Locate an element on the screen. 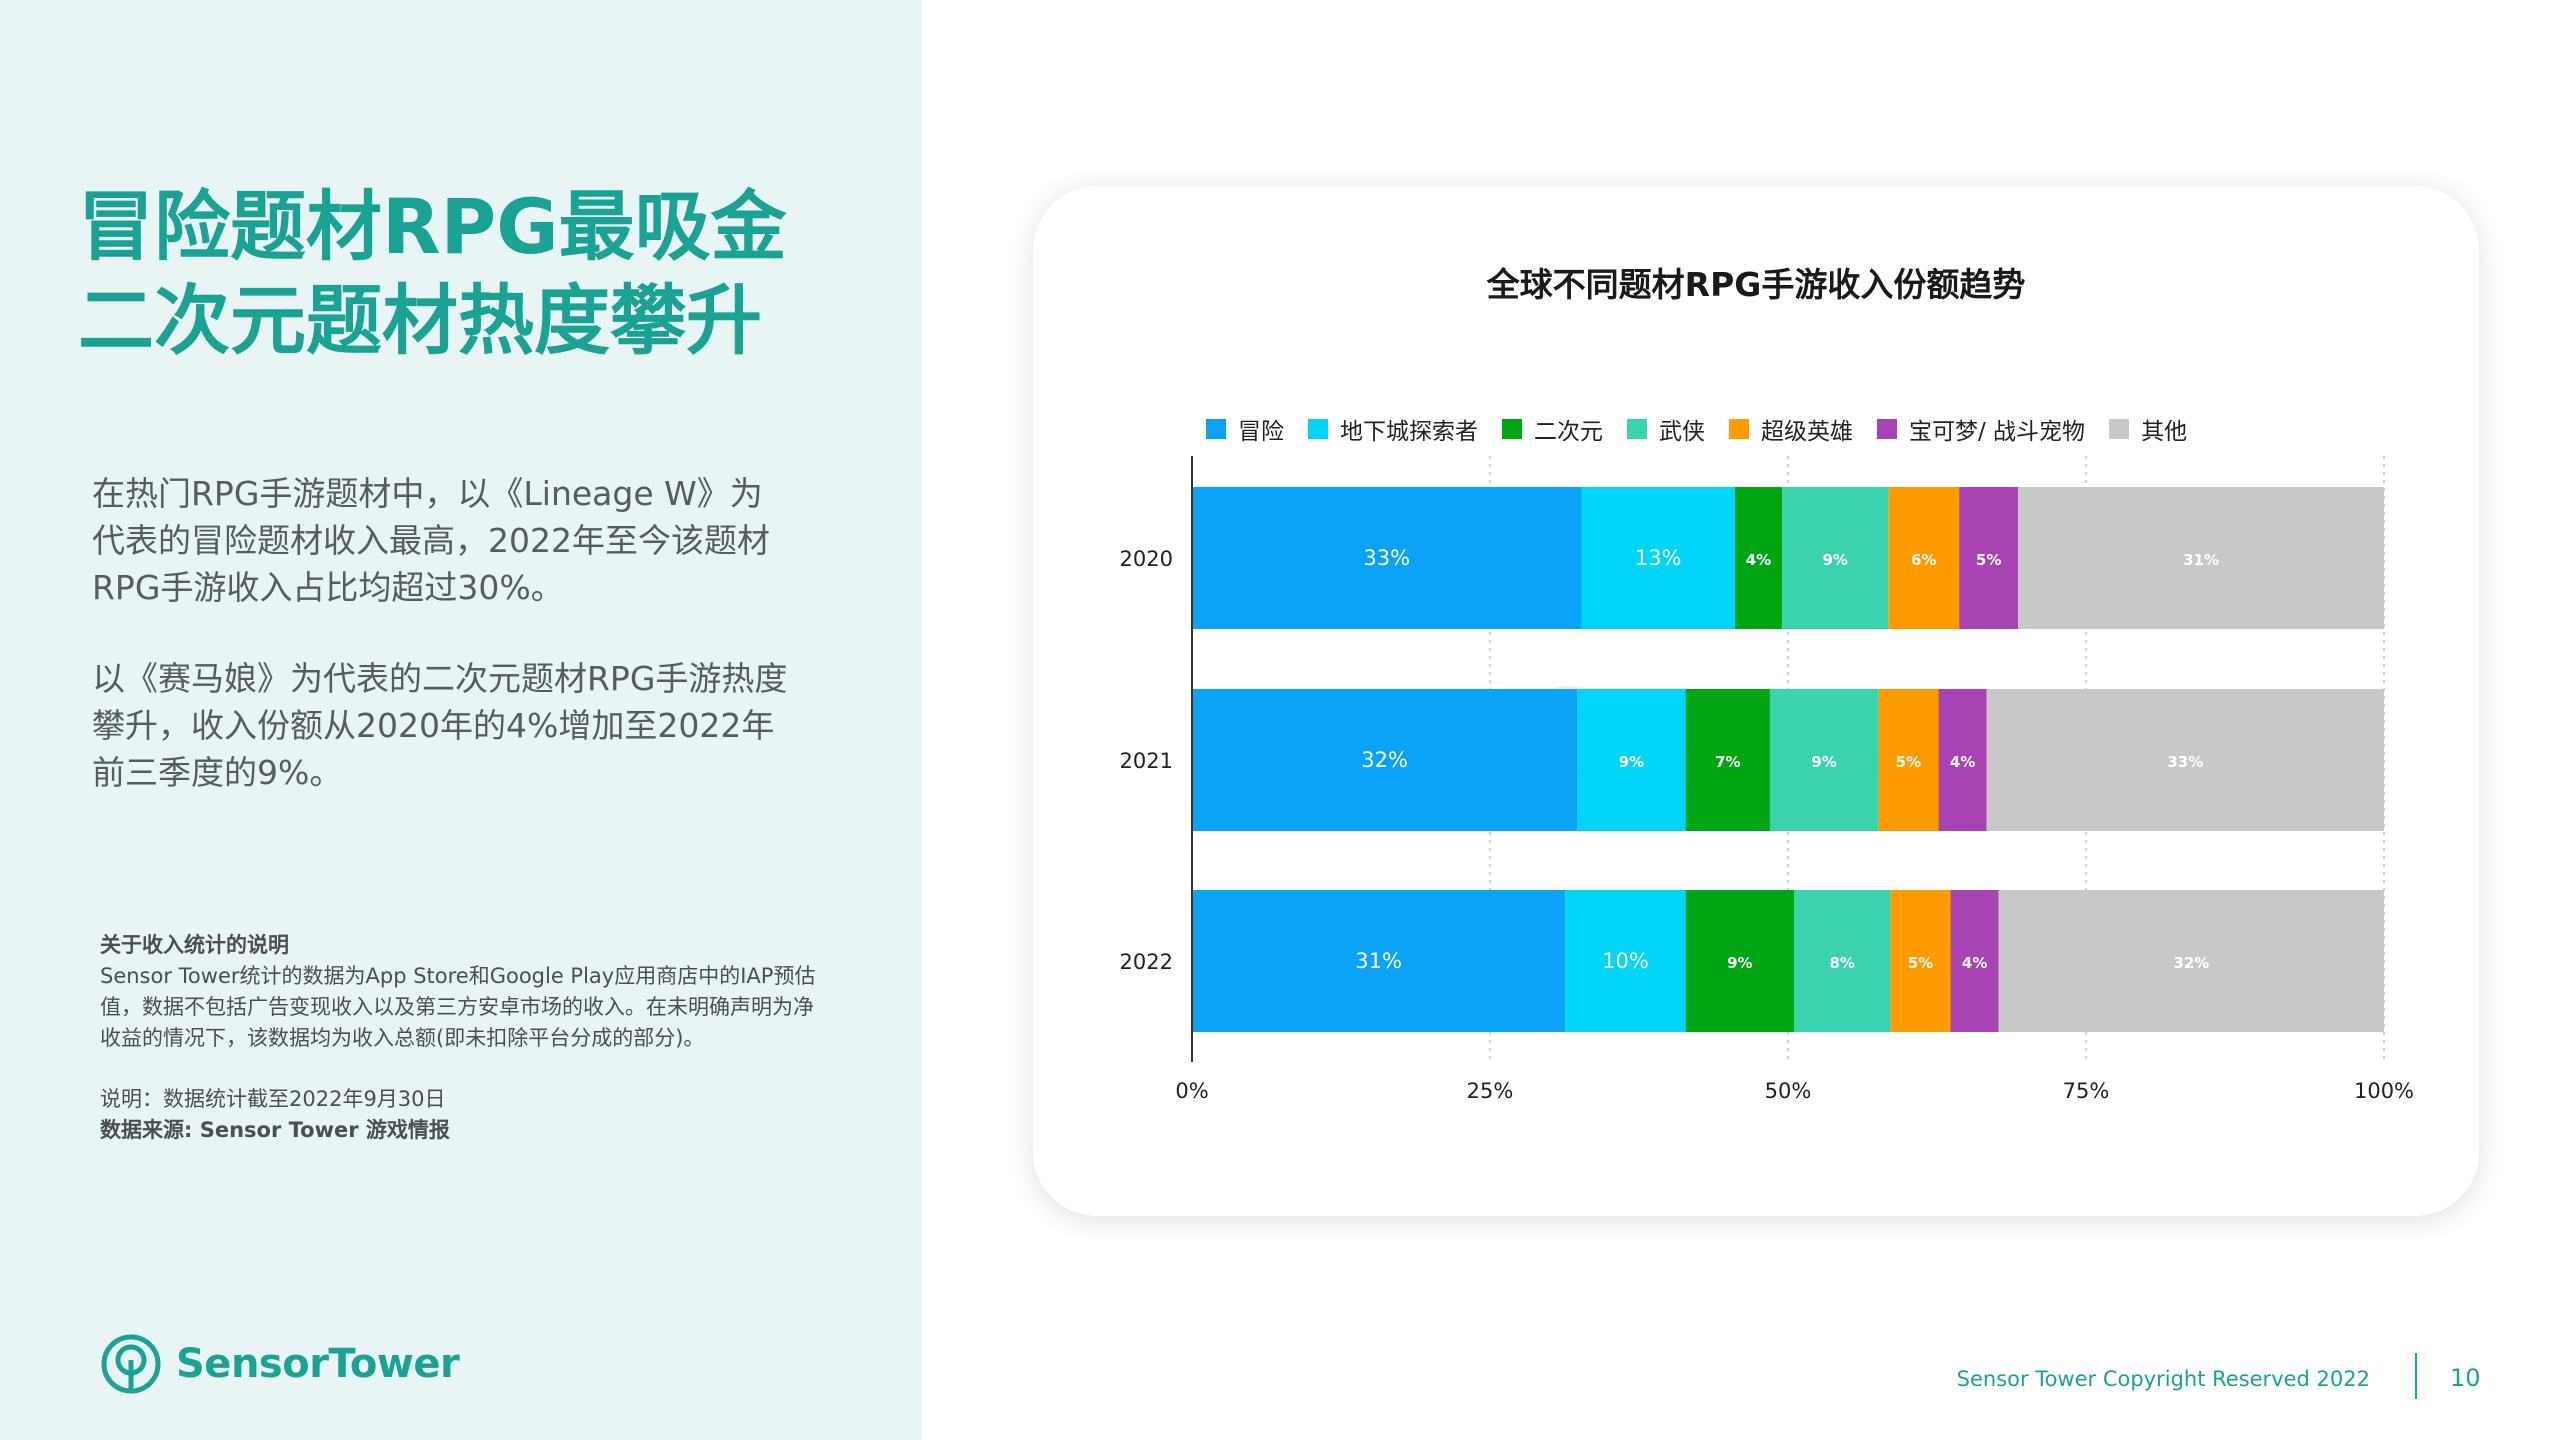 The width and height of the screenshot is (2560, 1440). x-tick-label: 75% is located at coordinates (2086, 1091).